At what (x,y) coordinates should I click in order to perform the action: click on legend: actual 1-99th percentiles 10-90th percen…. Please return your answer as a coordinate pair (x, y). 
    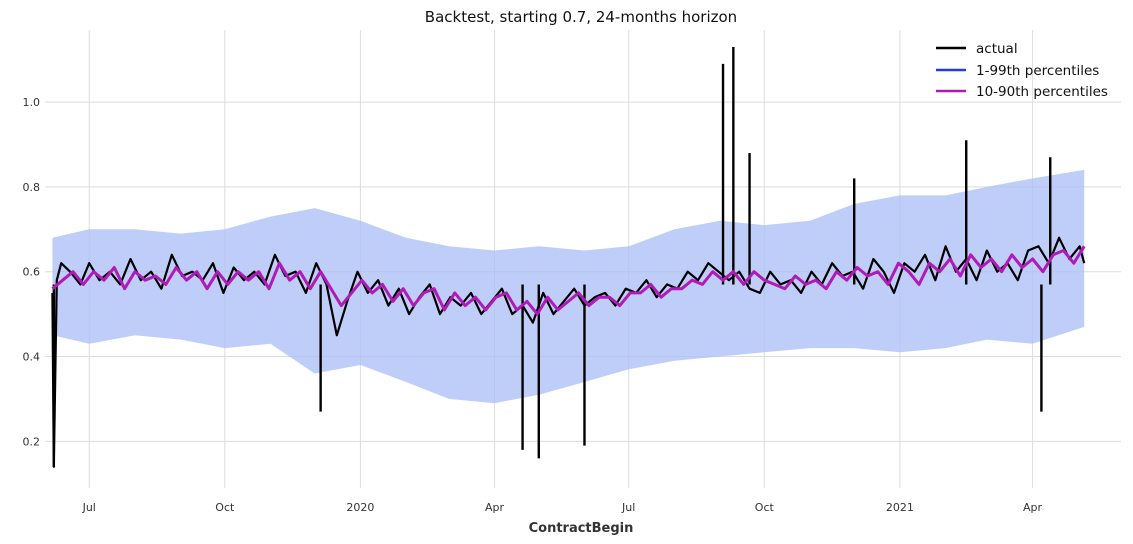
    Looking at the image, I should click on (1022, 70).